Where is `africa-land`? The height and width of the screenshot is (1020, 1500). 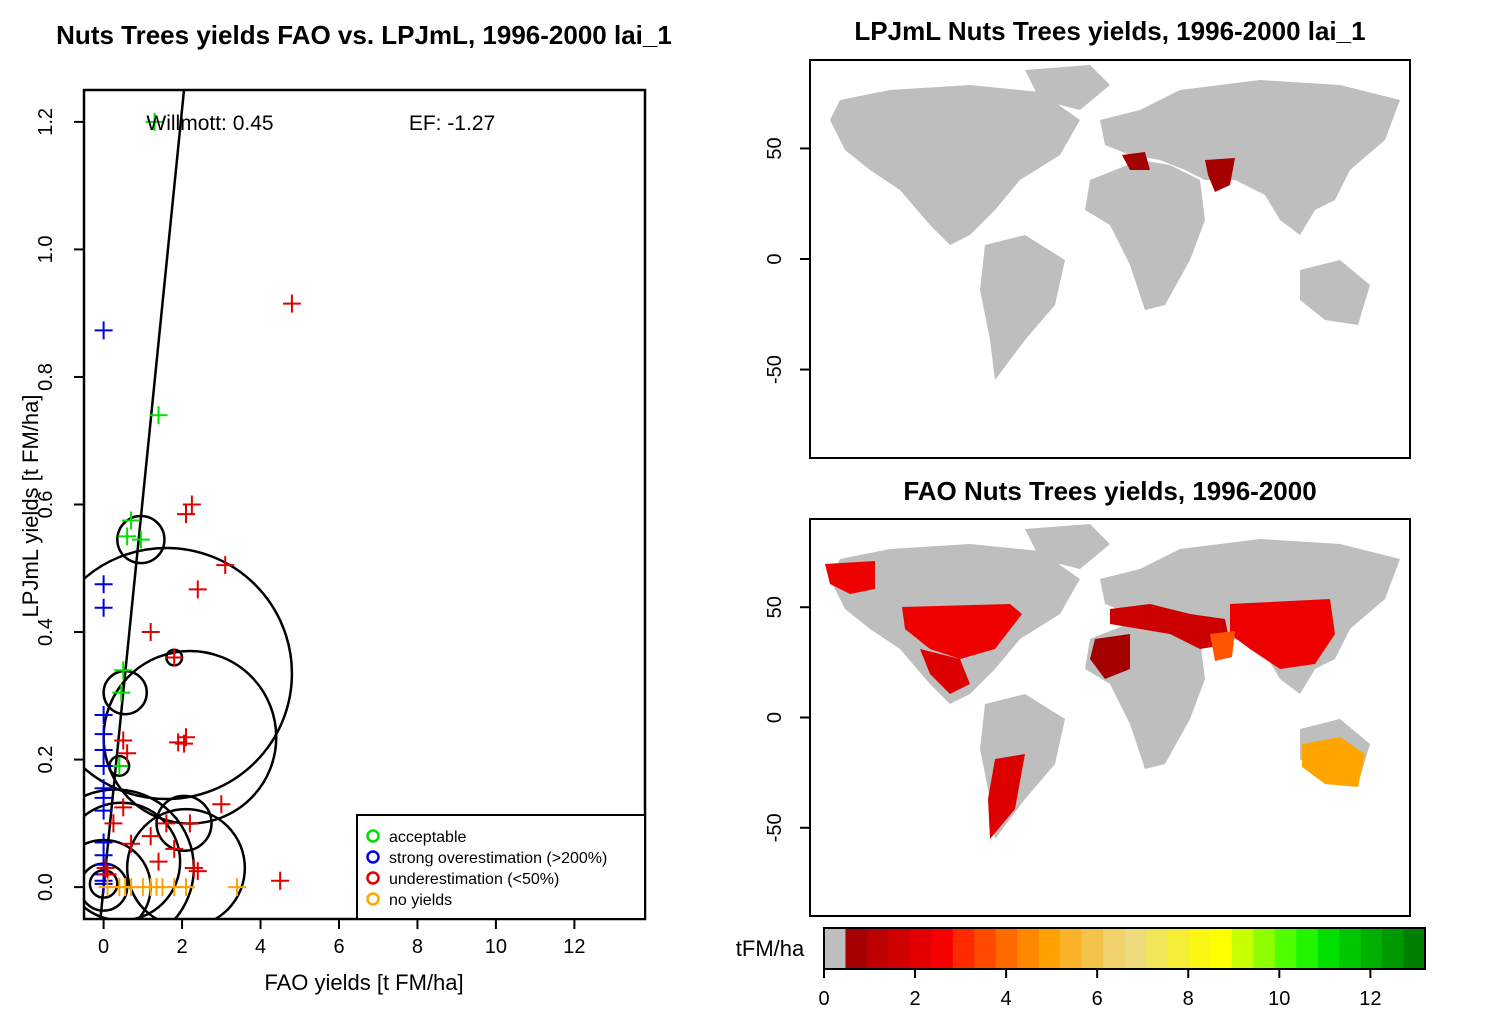
africa-land is located at coordinates (1145, 235).